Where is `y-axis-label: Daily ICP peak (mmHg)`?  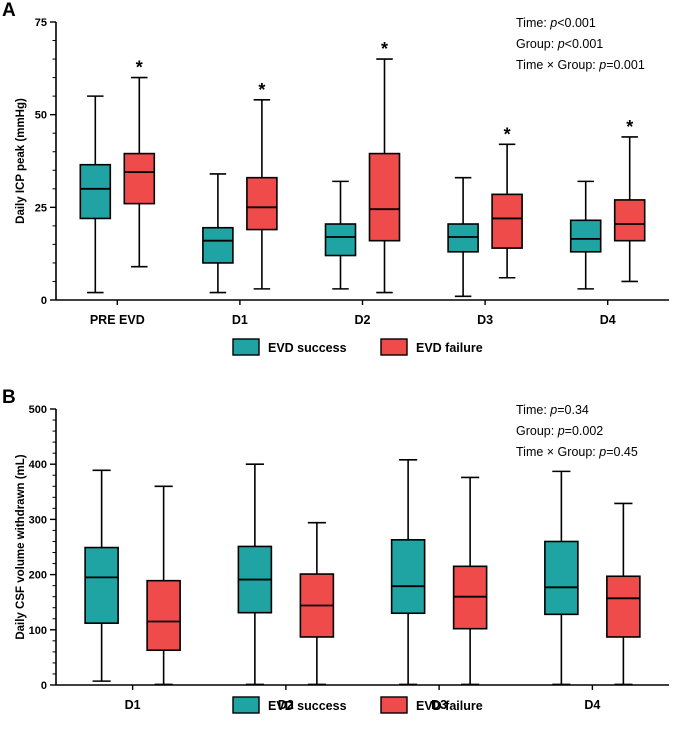 y-axis-label: Daily ICP peak (mmHg) is located at coordinates (21, 161).